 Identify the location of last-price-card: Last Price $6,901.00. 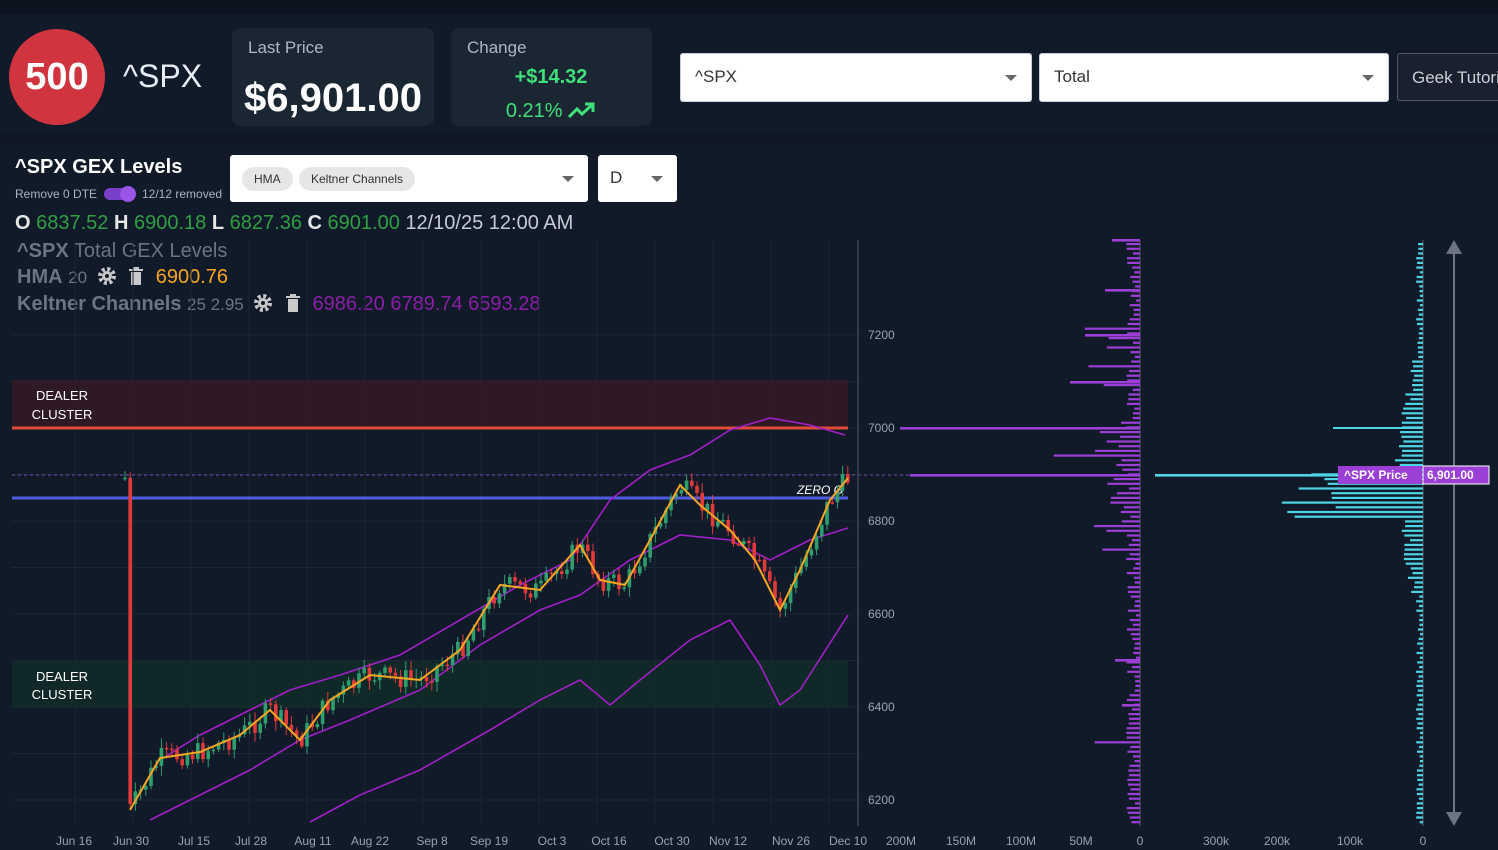
(333, 77).